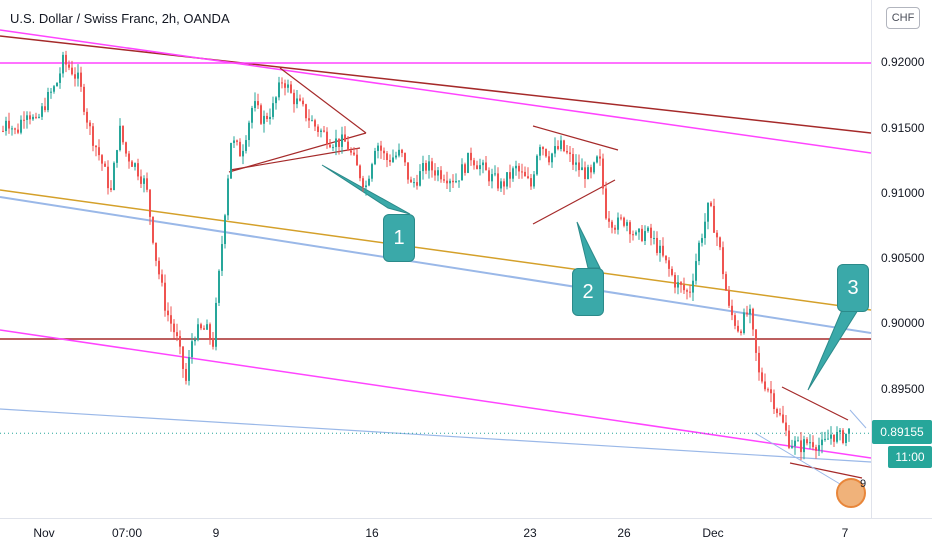 Image resolution: width=932 pixels, height=550 pixels. I want to click on annotation-callout-3: 3, so click(853, 288).